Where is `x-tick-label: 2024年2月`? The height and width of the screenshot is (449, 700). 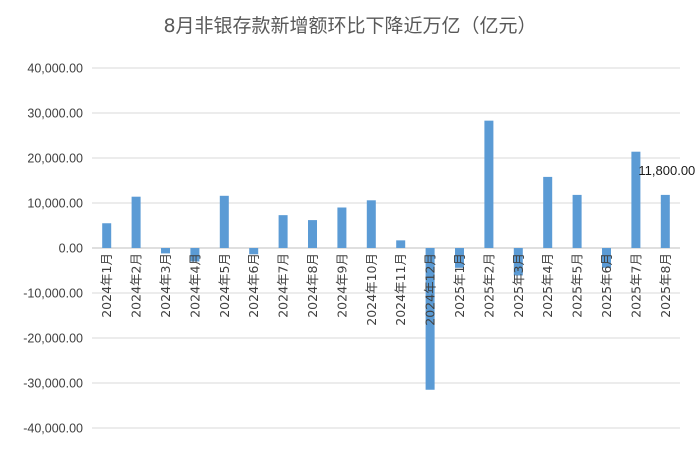
x-tick-label: 2024年2月 is located at coordinates (136, 285).